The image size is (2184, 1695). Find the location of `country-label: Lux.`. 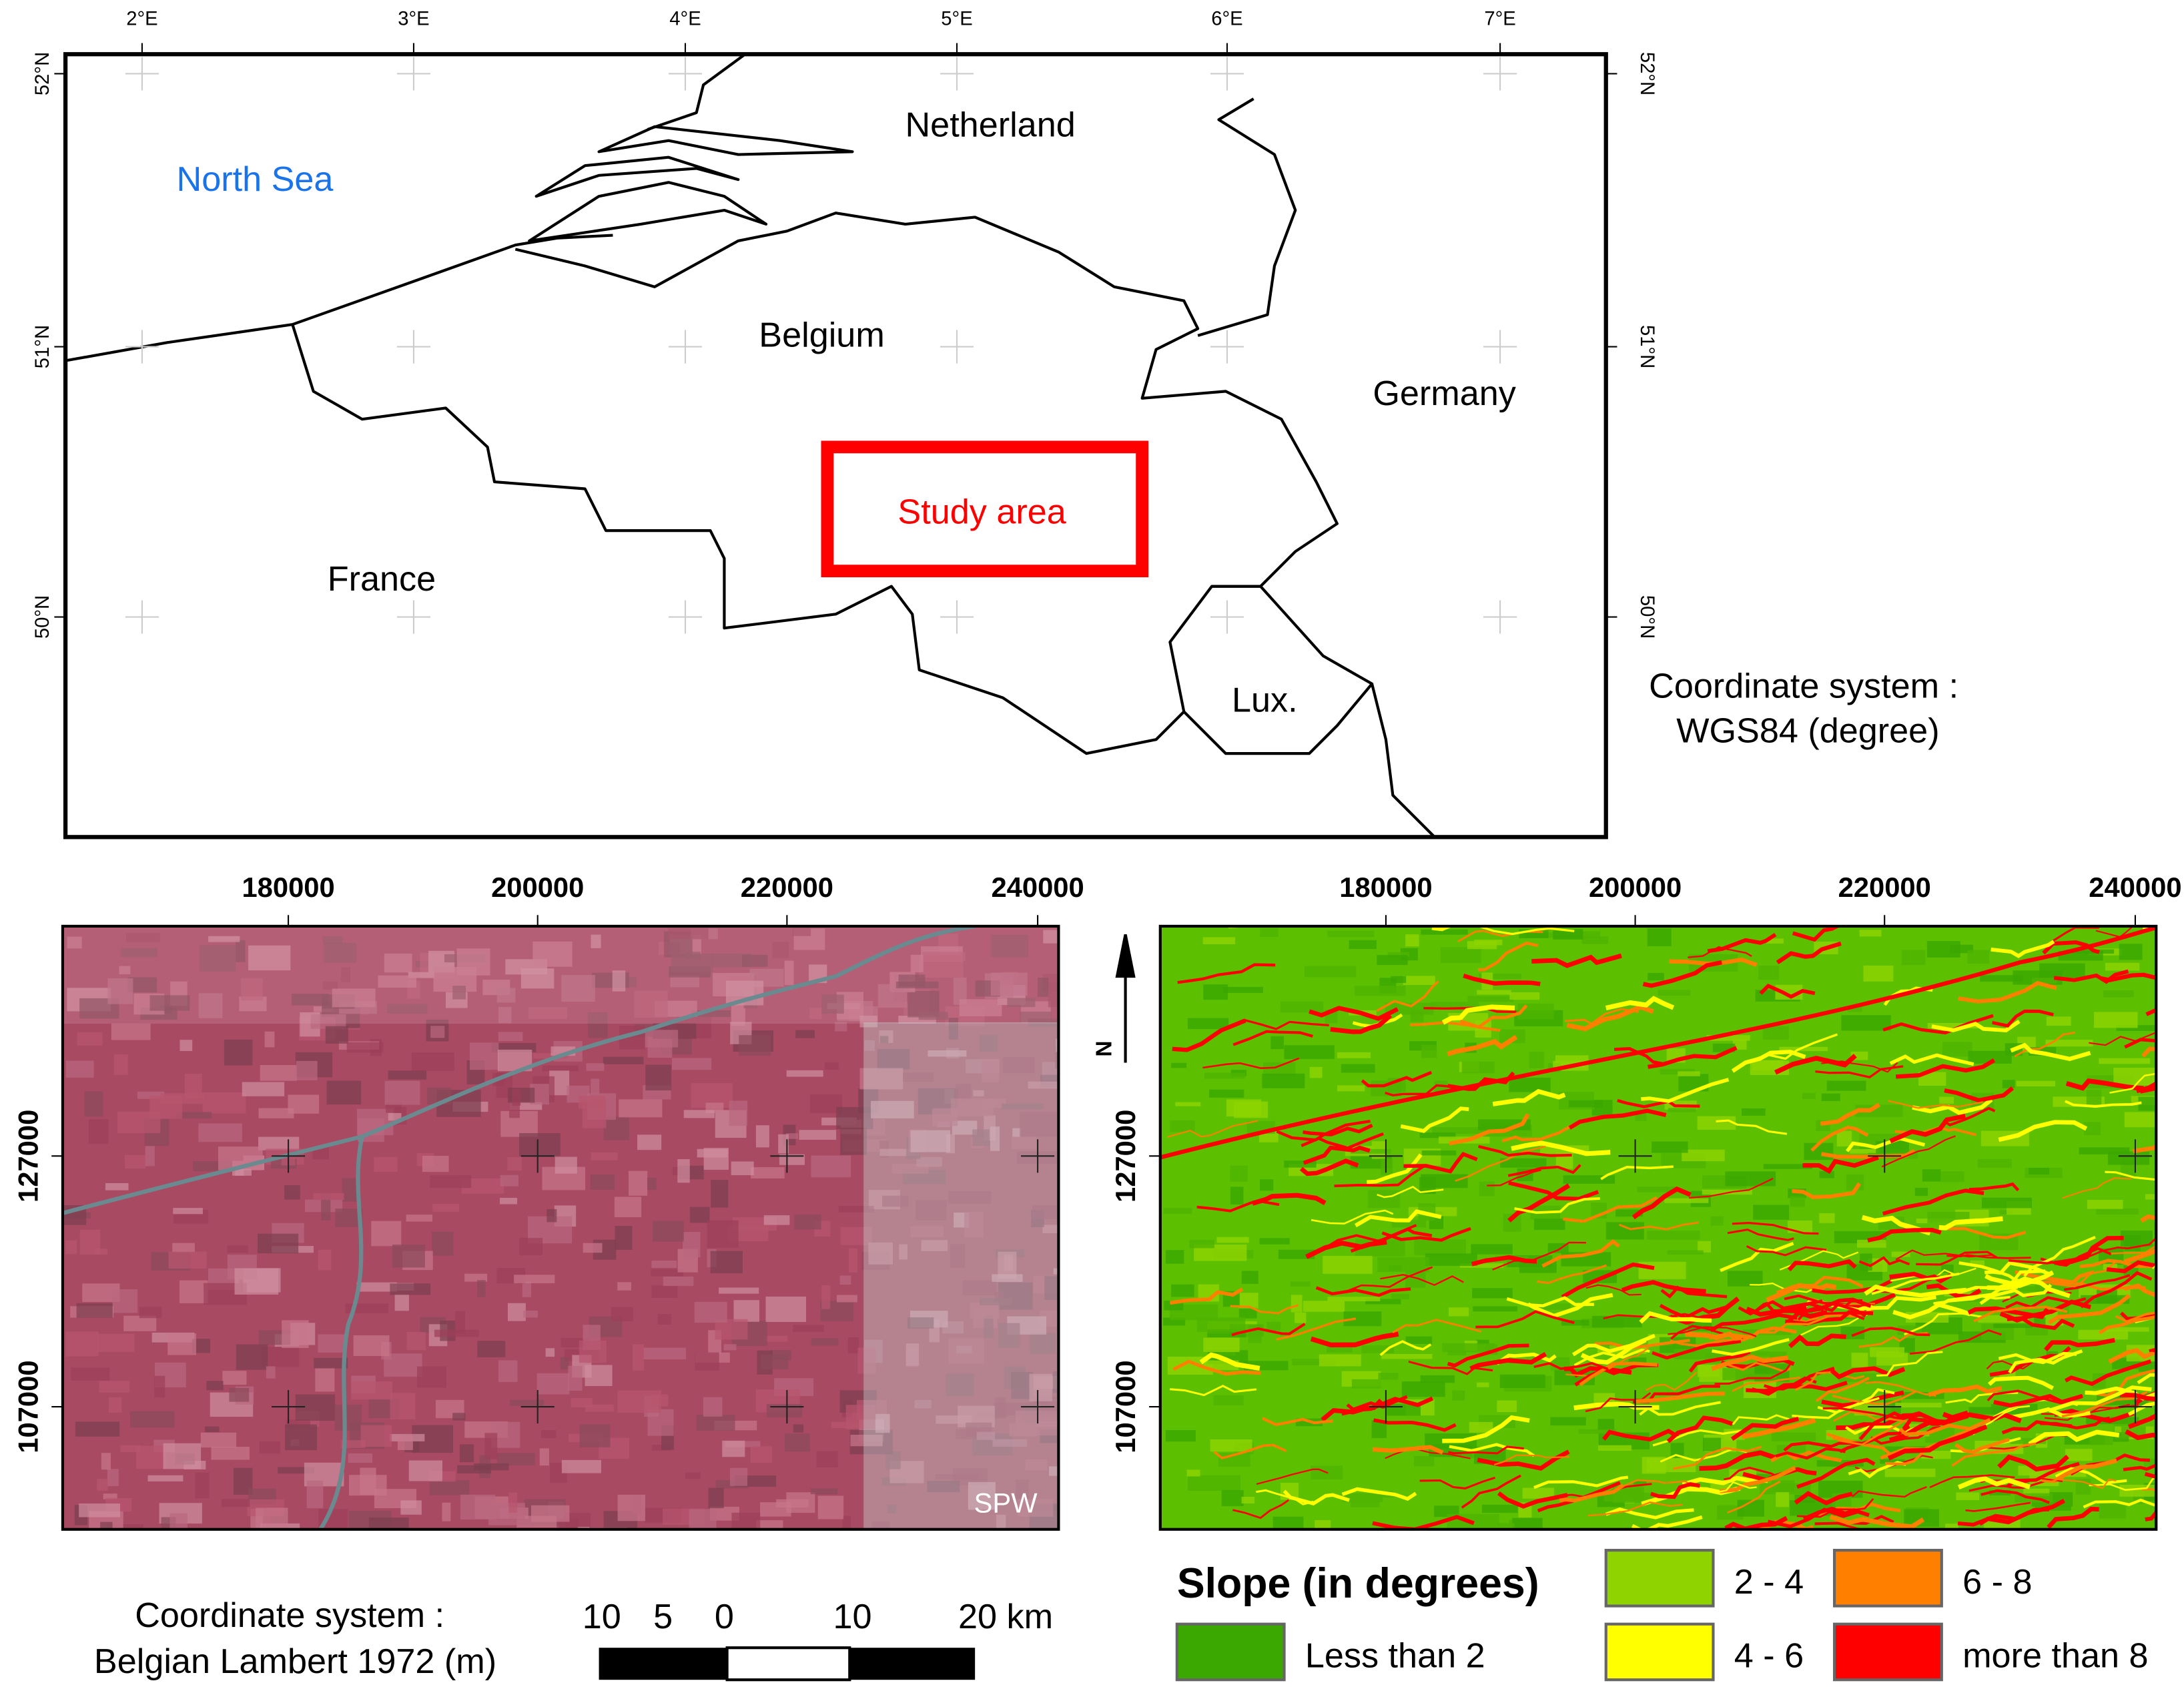

country-label: Lux. is located at coordinates (1265, 700).